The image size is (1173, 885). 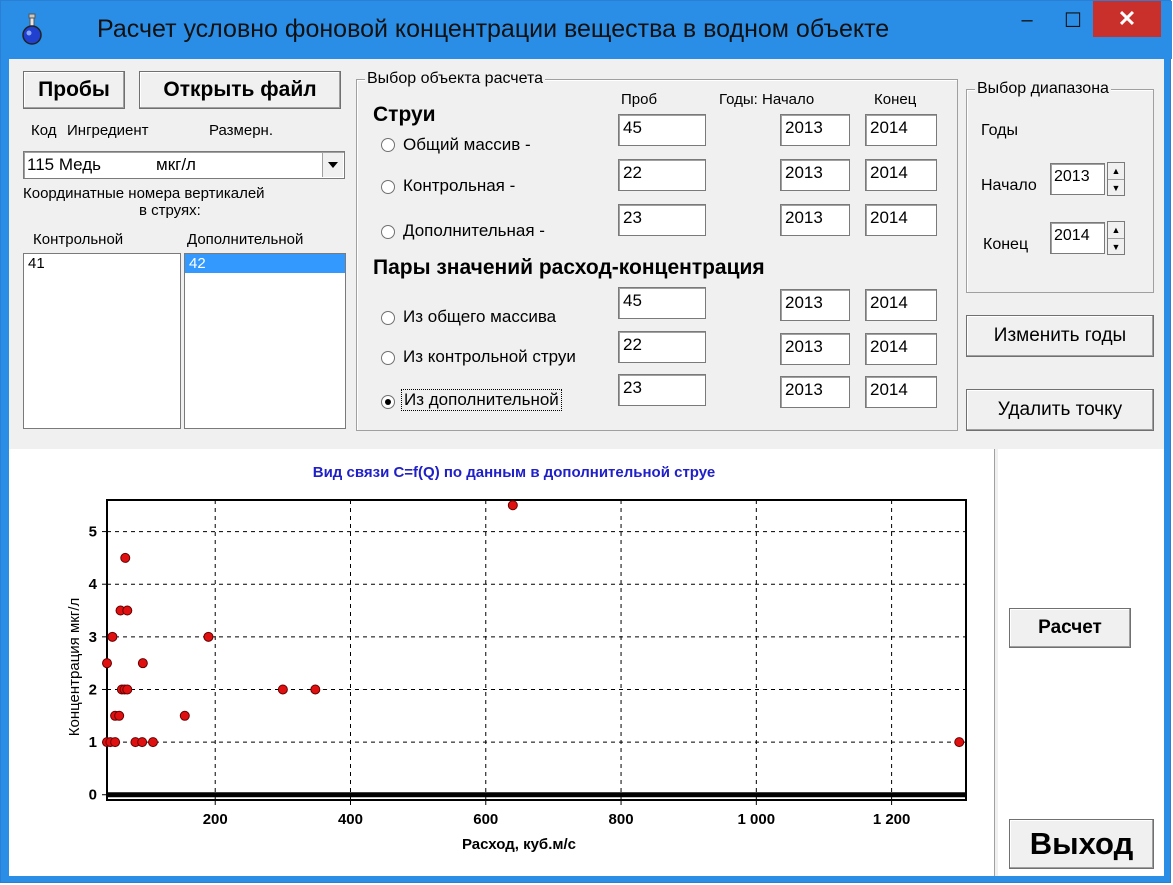 I want to click on open-file-button: Открыть файл, so click(x=240, y=90).